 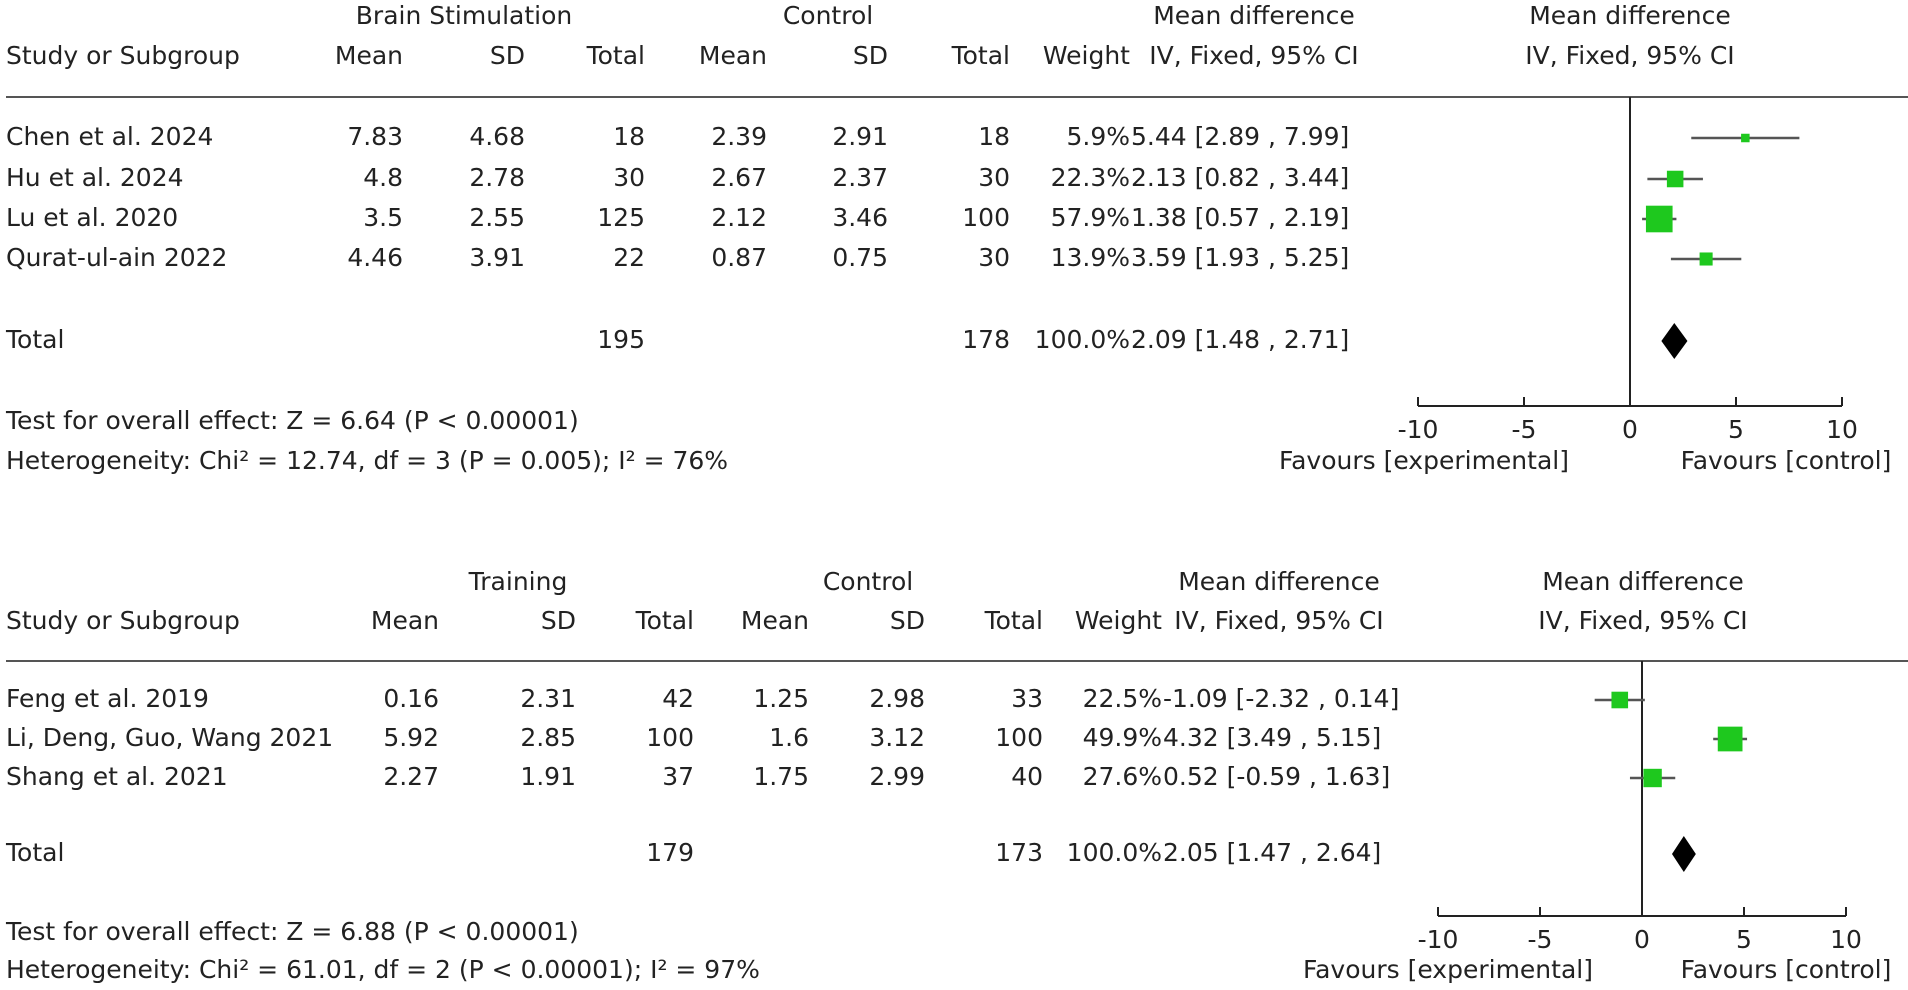 What do you see at coordinates (34, 339) in the screenshot?
I see `total-name: Total` at bounding box center [34, 339].